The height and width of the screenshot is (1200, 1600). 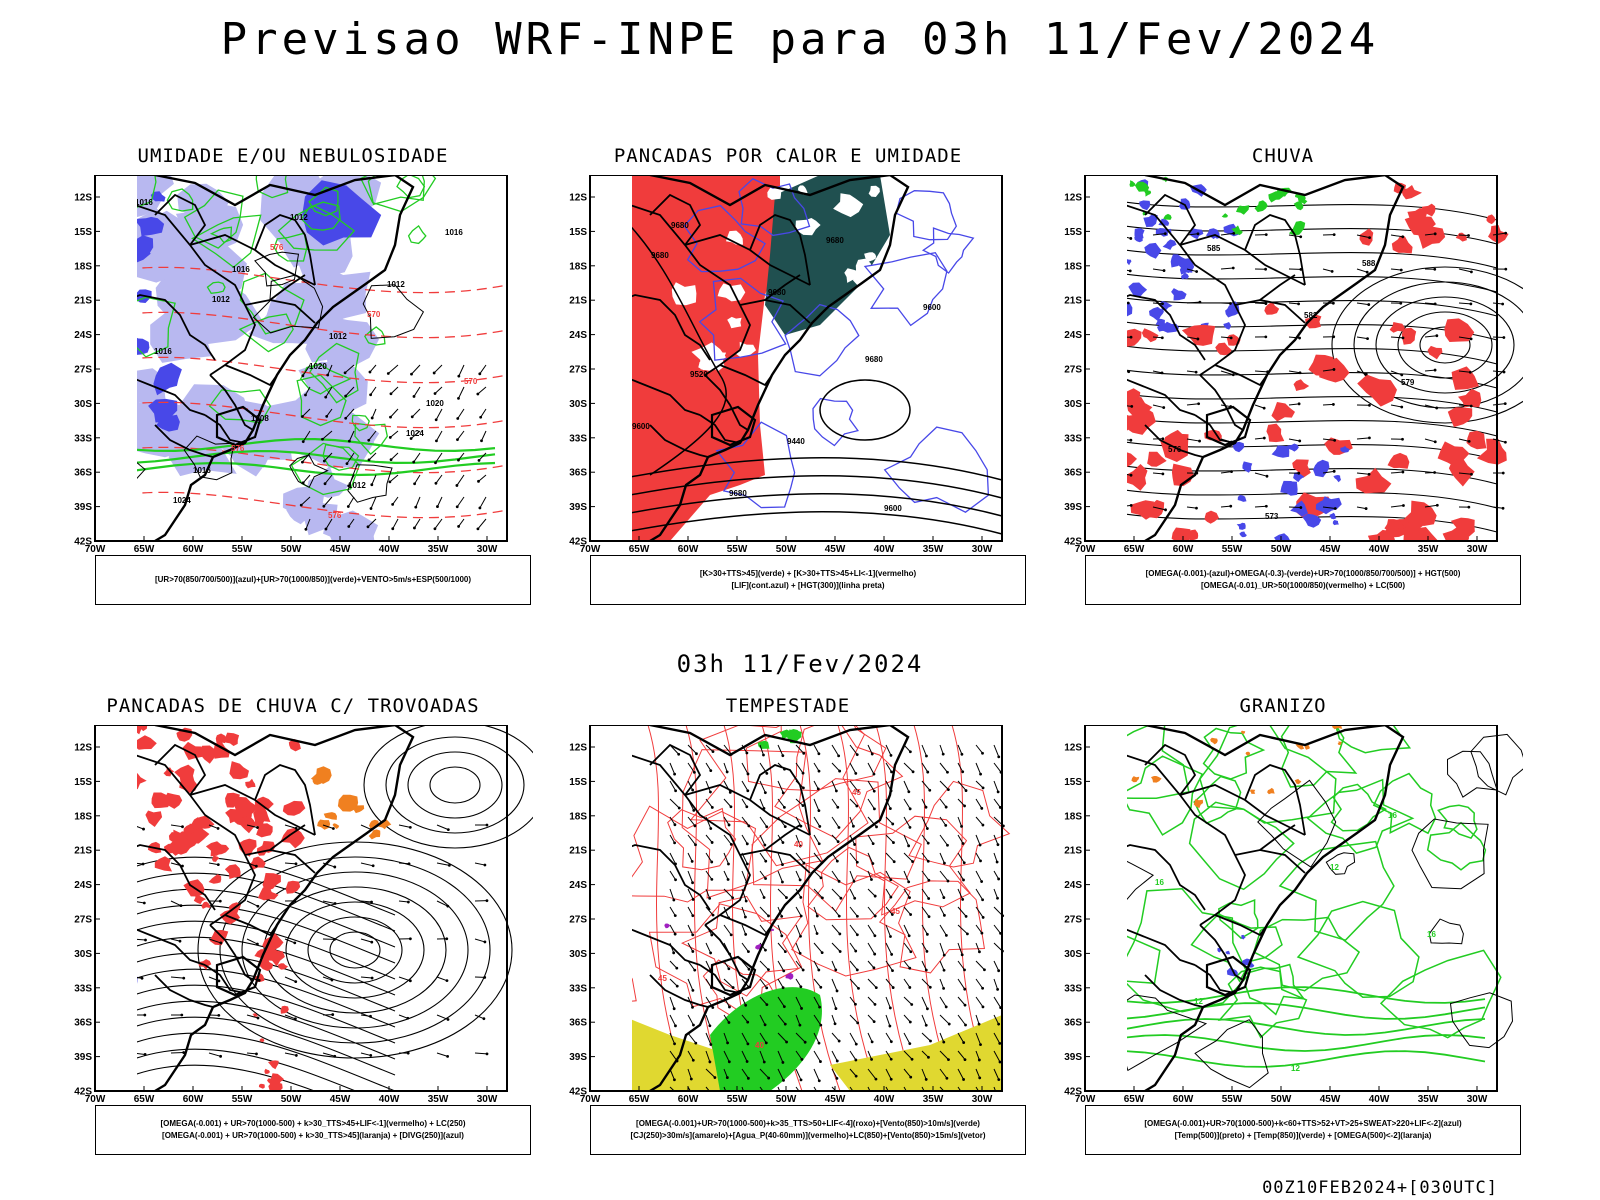 I want to click on contour-label: 573, so click(x=1272, y=516).